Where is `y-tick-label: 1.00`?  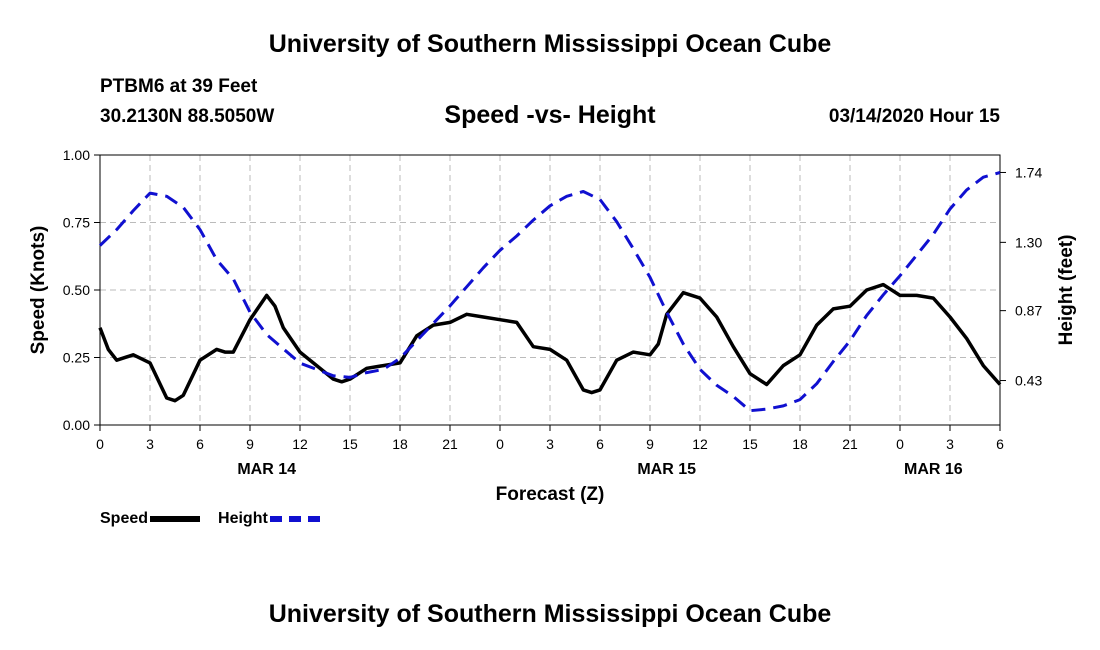 y-tick-label: 1.00 is located at coordinates (76, 155).